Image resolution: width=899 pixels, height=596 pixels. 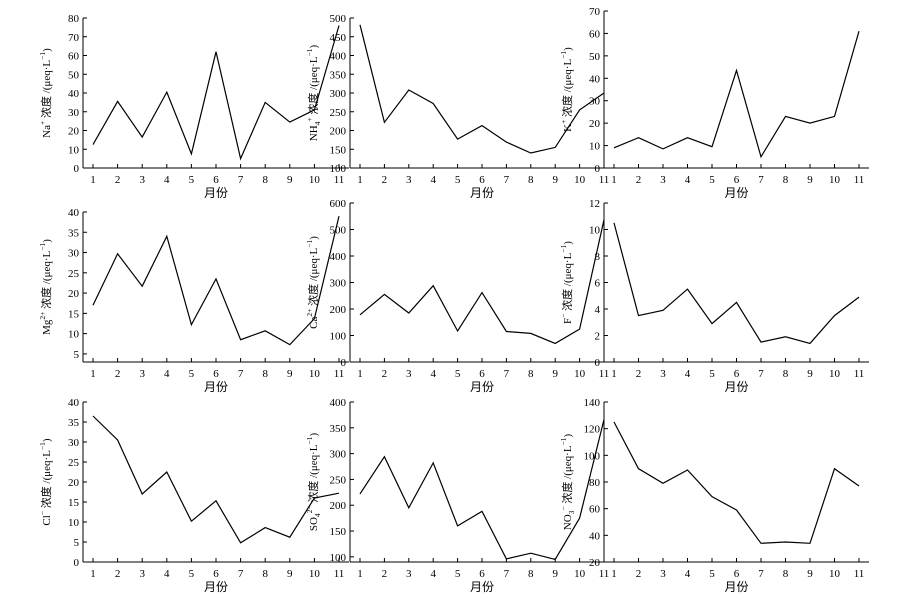 What do you see at coordinates (313, 482) in the screenshot?
I see `y-axis-title: SO42− 浓度 /(μeq·L−1)` at bounding box center [313, 482].